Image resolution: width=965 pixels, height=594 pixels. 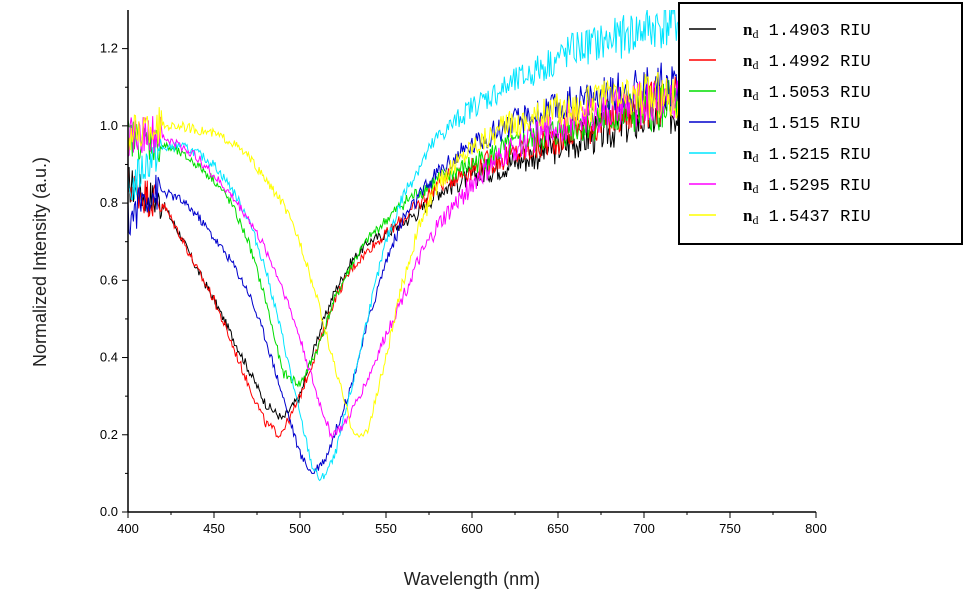 What do you see at coordinates (802, 123) in the screenshot?
I see `legend-label: nd 1.515 RIU` at bounding box center [802, 123].